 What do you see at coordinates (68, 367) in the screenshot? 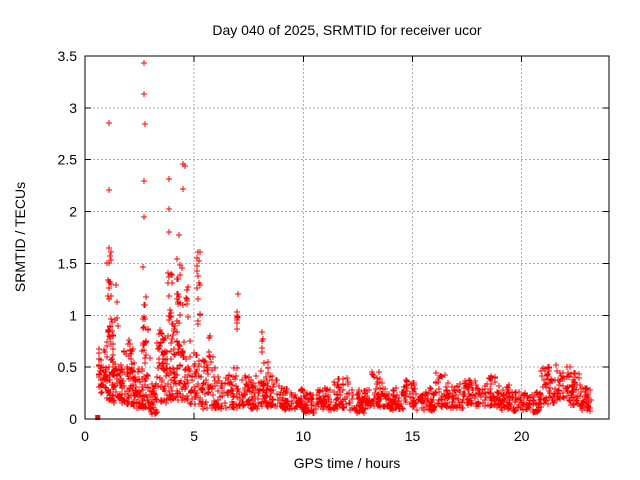
I see `y-tick-label: 0.5` at bounding box center [68, 367].